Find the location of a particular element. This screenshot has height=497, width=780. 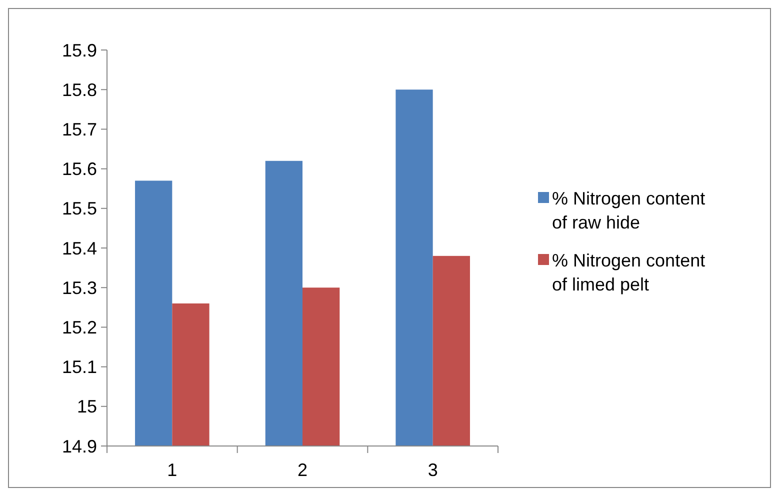

y-tick-label: 15.3 is located at coordinates (79, 288).